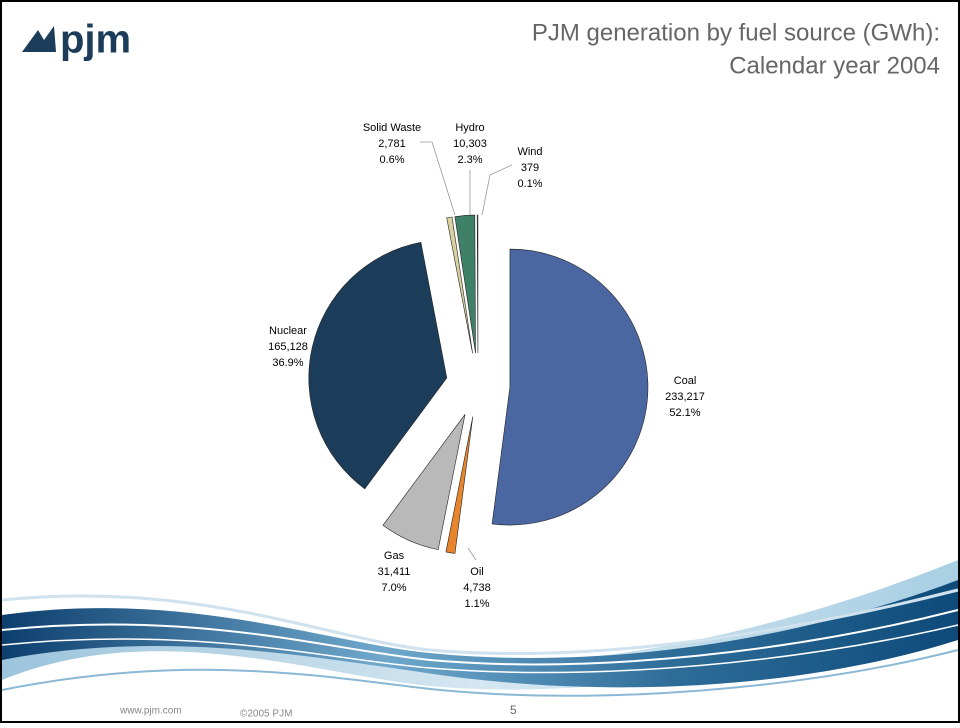 The image size is (960, 728). I want to click on footer-copyright: ©2005 PJM, so click(266, 714).